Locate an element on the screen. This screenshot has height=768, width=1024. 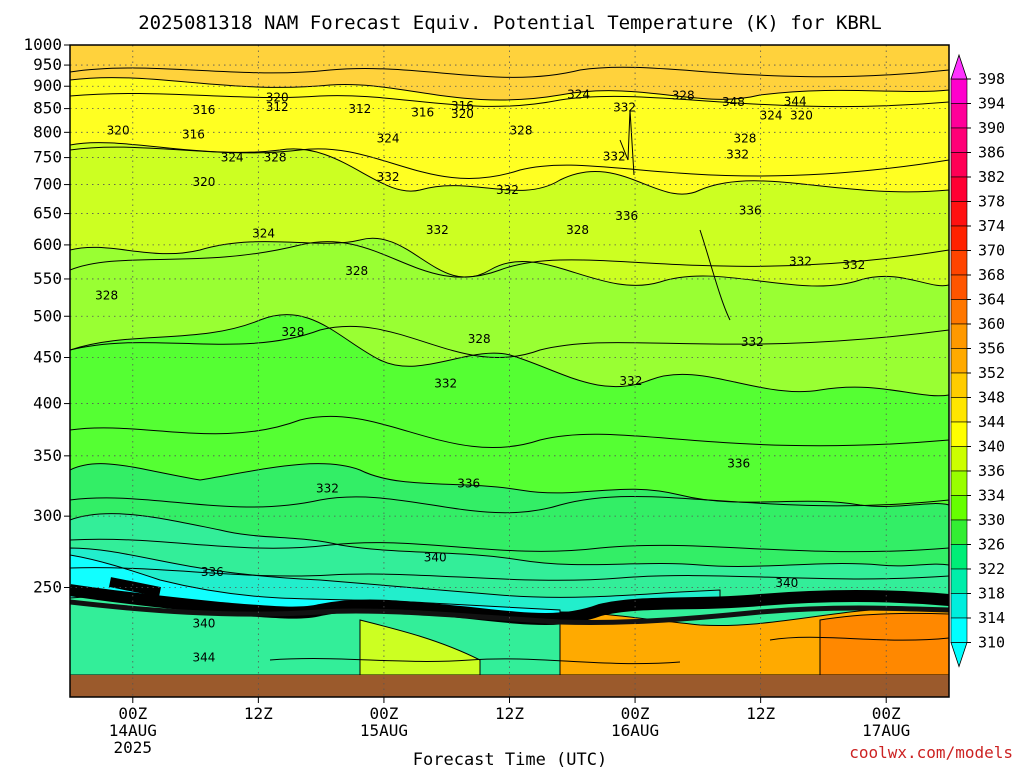
y-tick-label-250: 250 is located at coordinates (47, 587).